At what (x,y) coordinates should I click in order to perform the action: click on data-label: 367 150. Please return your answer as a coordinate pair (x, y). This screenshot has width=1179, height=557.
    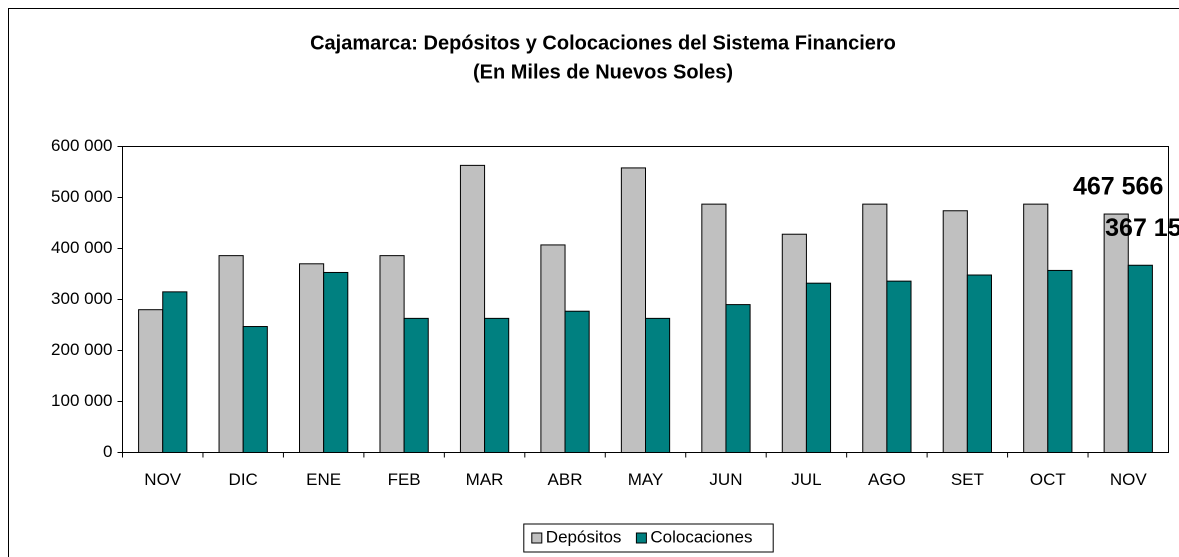
    Looking at the image, I should click on (1142, 228).